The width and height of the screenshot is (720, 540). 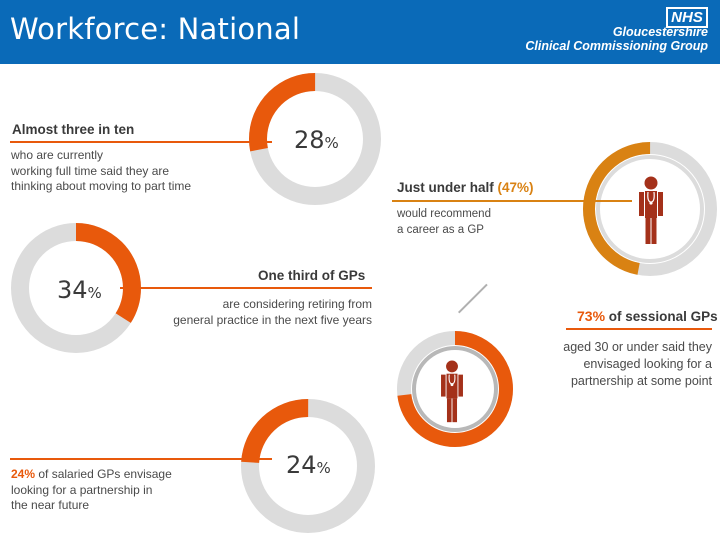 What do you see at coordinates (660, 32) in the screenshot?
I see `org-name-line1: Gloucestershire` at bounding box center [660, 32].